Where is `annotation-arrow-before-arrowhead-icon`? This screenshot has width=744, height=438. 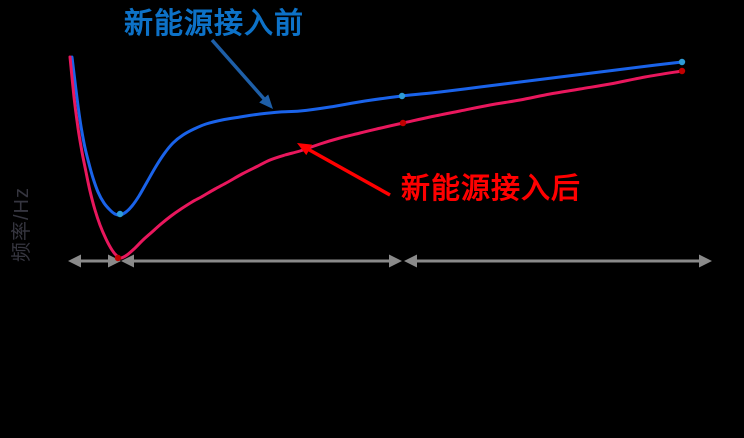
annotation-arrow-before-arrowhead-icon is located at coordinates (266, 101).